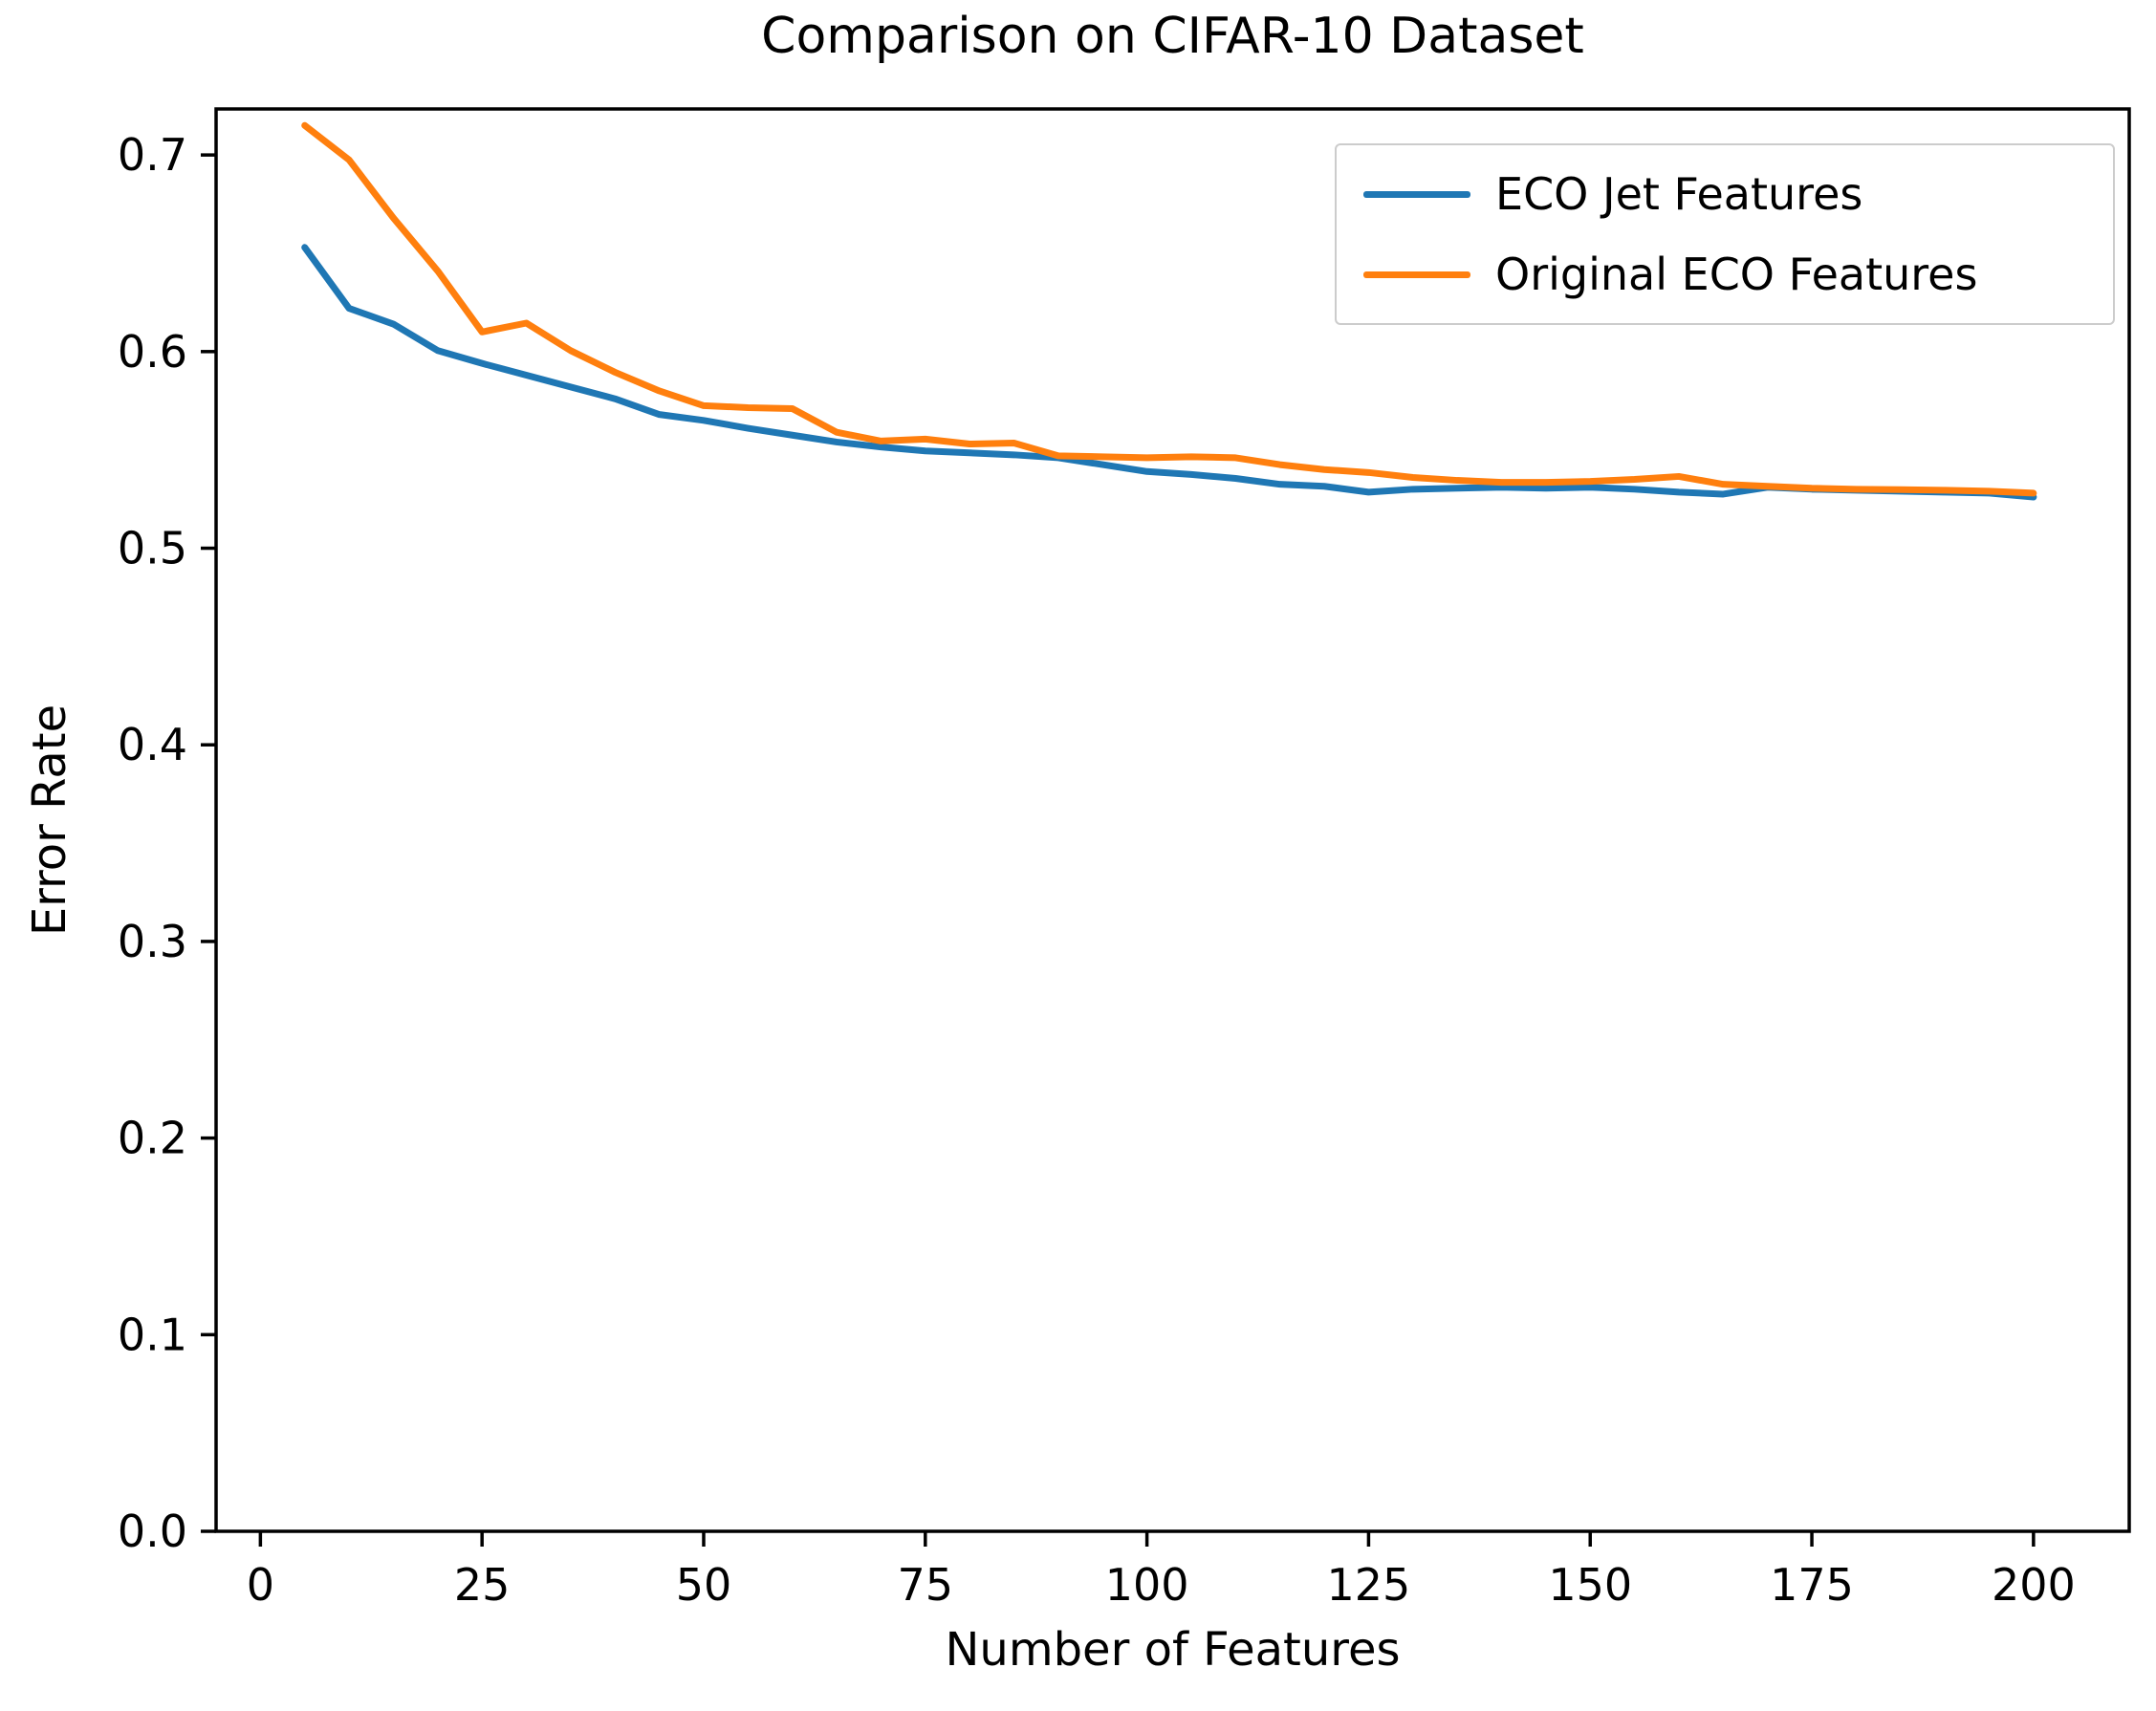 The image size is (2156, 1711). What do you see at coordinates (260, 1585) in the screenshot?
I see `x-tick-label: 0` at bounding box center [260, 1585].